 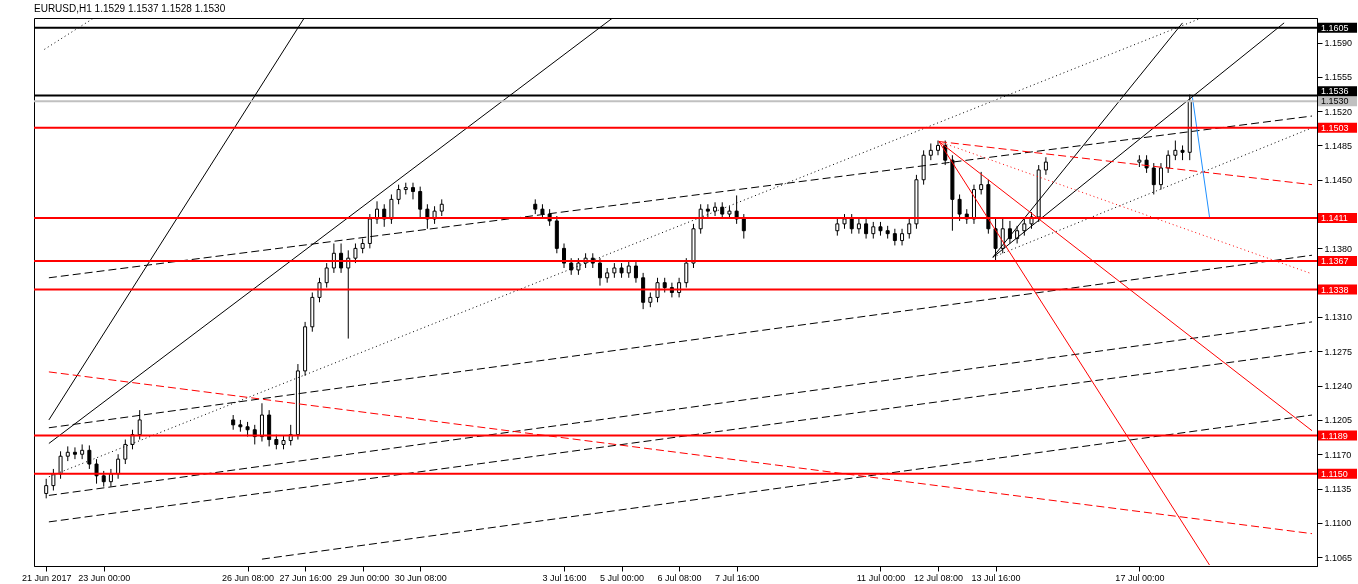 What do you see at coordinates (1335, 289) in the screenshot?
I see `ref-line-label: 1.1338` at bounding box center [1335, 289].